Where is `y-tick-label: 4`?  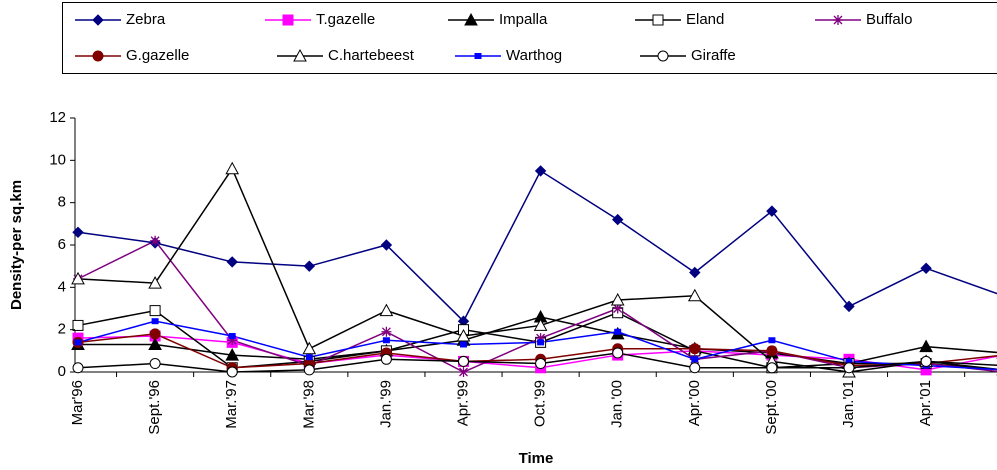 y-tick-label: 4 is located at coordinates (62, 286).